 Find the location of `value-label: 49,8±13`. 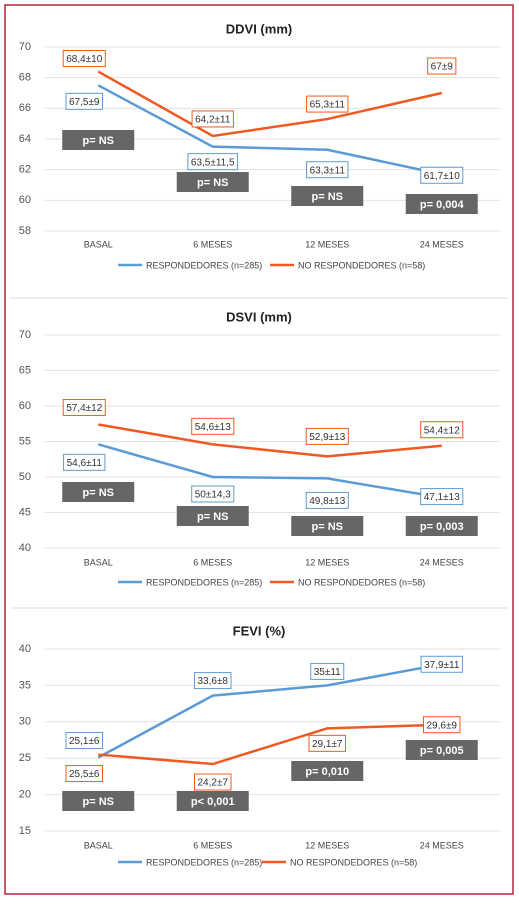

value-label: 49,8±13 is located at coordinates (327, 501).